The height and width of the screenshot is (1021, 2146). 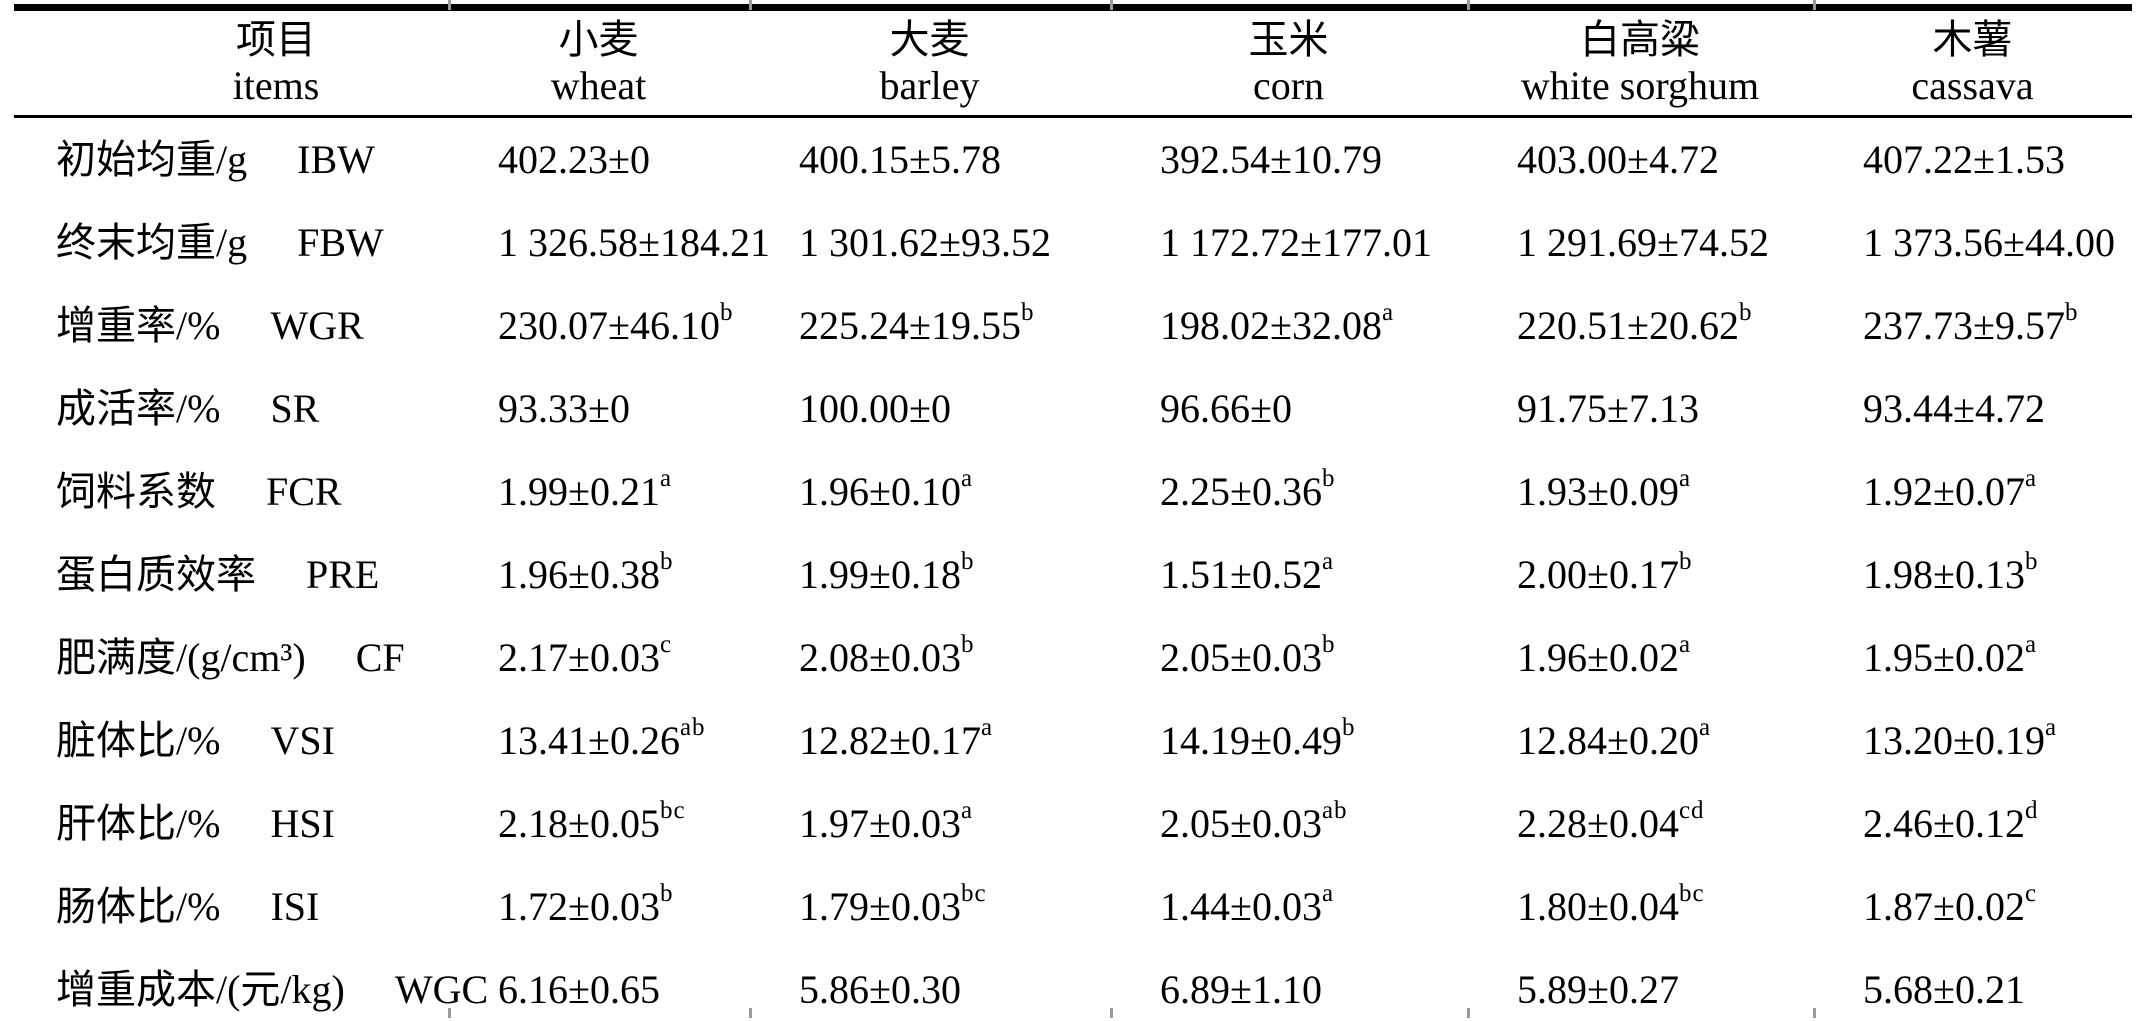 What do you see at coordinates (1608, 408) in the screenshot?
I see `mean-sd-value: 91.75±7.13` at bounding box center [1608, 408].